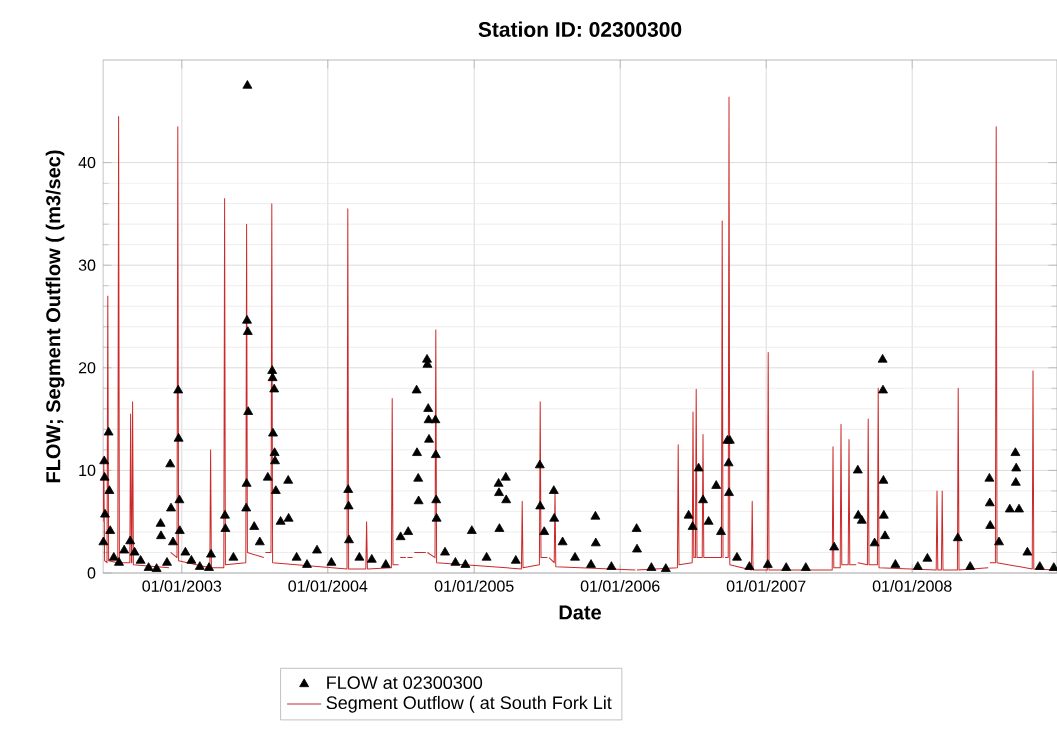  Describe the element at coordinates (87, 265) in the screenshot. I see `y-tick-label: 30` at that location.